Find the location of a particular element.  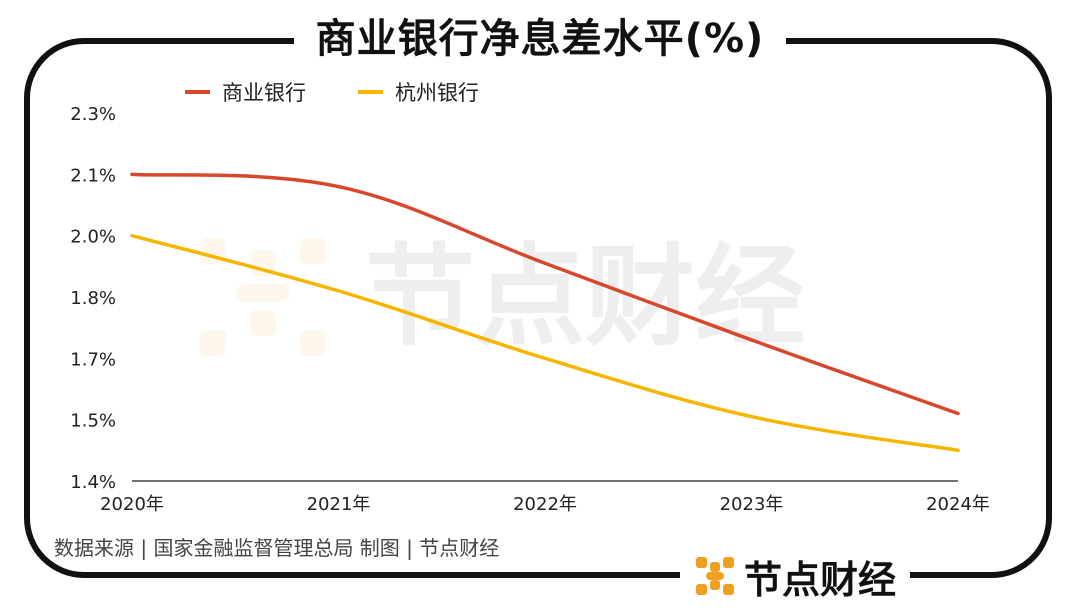

x-tick-label: 2021年 is located at coordinates (339, 504).